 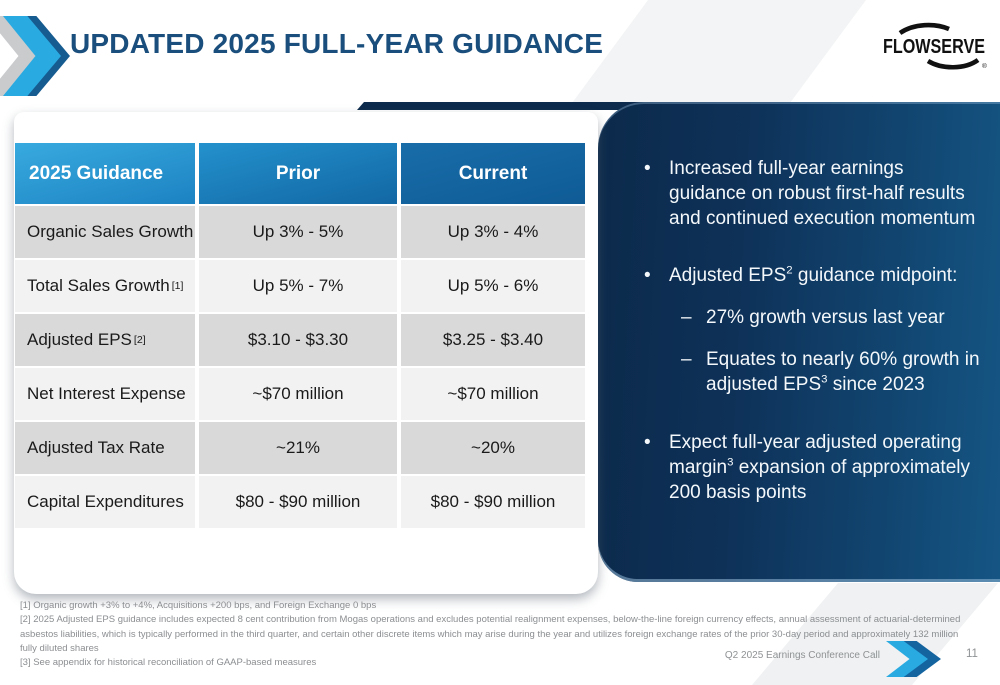 I want to click on page-number: 11, so click(x=972, y=654).